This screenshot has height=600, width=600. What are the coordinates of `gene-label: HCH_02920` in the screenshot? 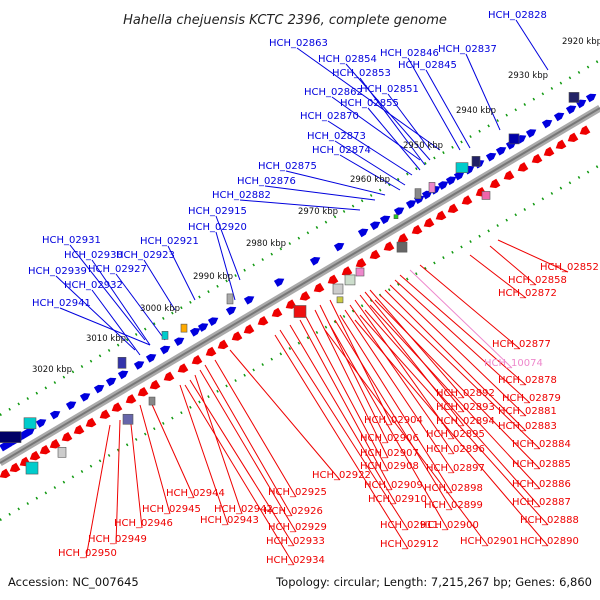 It's located at (217, 227).